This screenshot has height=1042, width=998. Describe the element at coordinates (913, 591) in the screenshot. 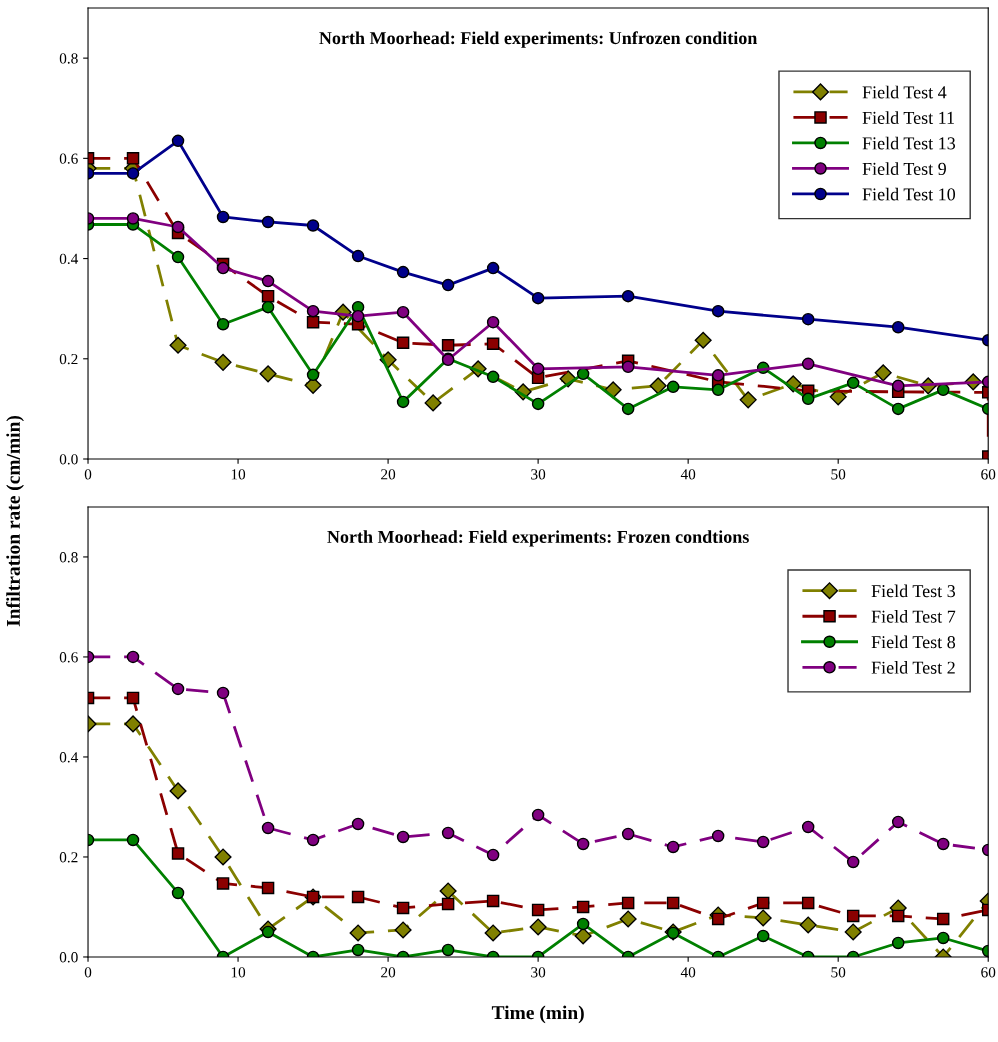

I see `legend-label: Field Test 3` at that location.